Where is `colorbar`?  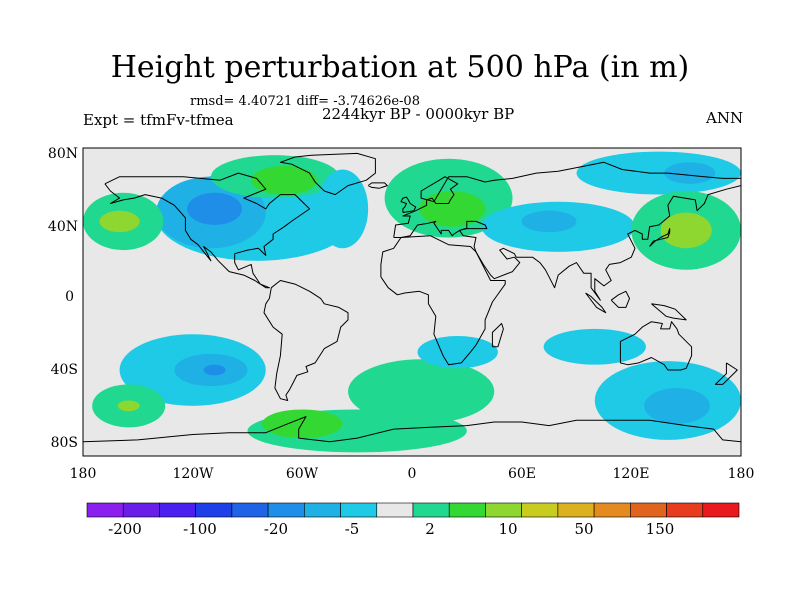
colorbar is located at coordinates (413, 510).